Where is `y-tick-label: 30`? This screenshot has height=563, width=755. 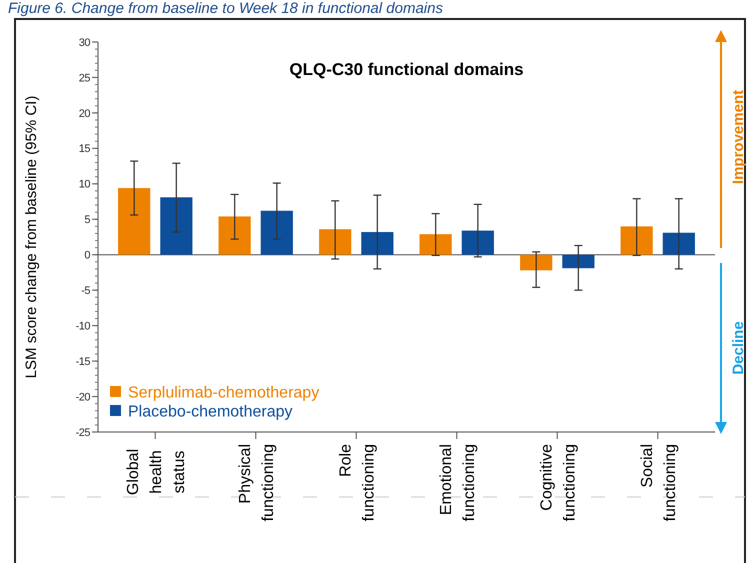 y-tick-label: 30 is located at coordinates (84, 42).